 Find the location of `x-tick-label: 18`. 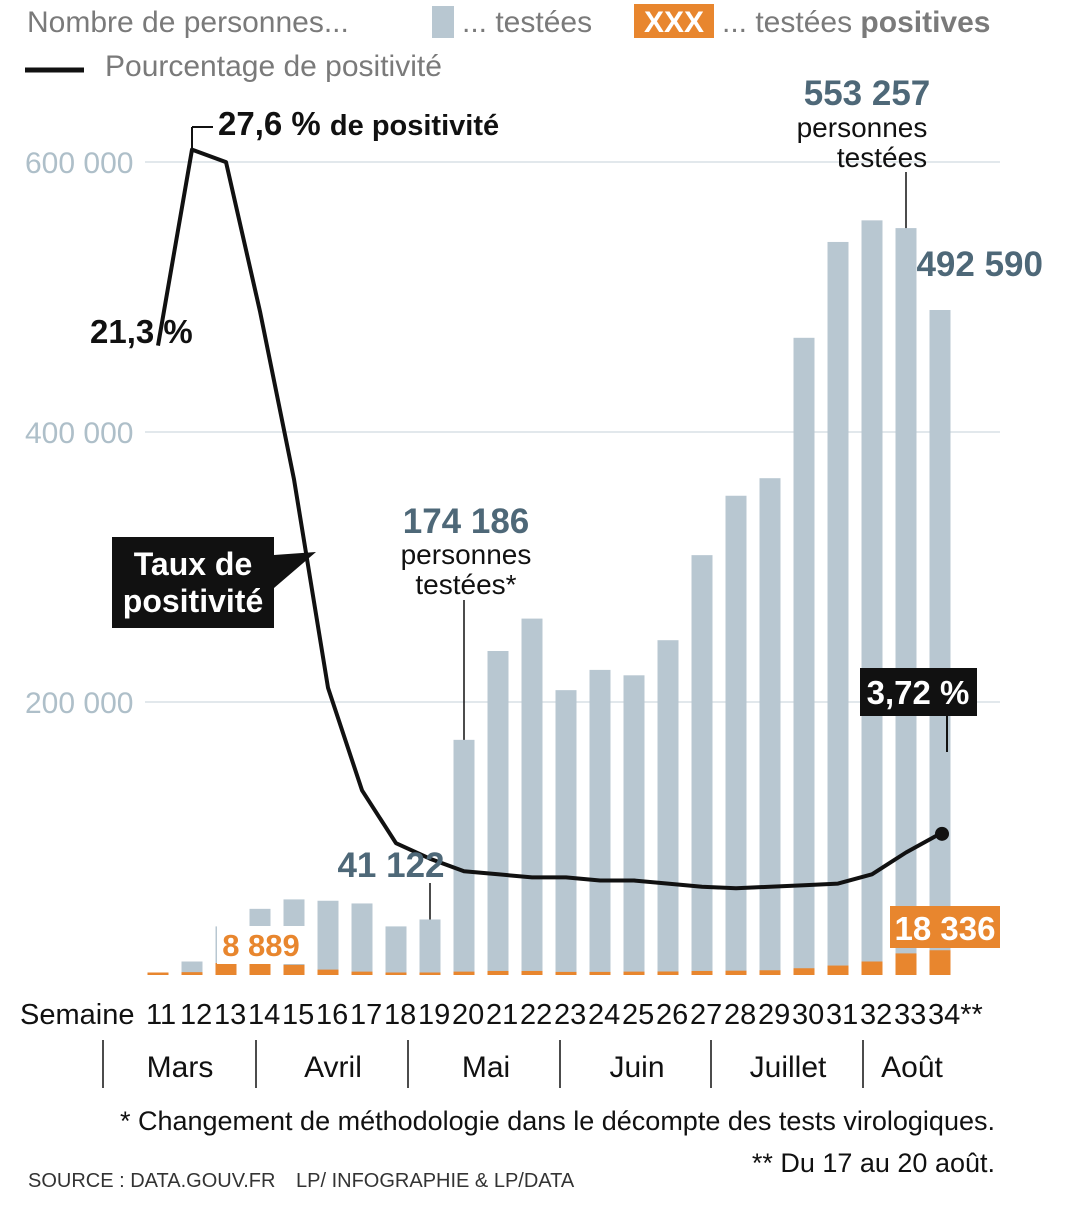

x-tick-label: 18 is located at coordinates (400, 1015).